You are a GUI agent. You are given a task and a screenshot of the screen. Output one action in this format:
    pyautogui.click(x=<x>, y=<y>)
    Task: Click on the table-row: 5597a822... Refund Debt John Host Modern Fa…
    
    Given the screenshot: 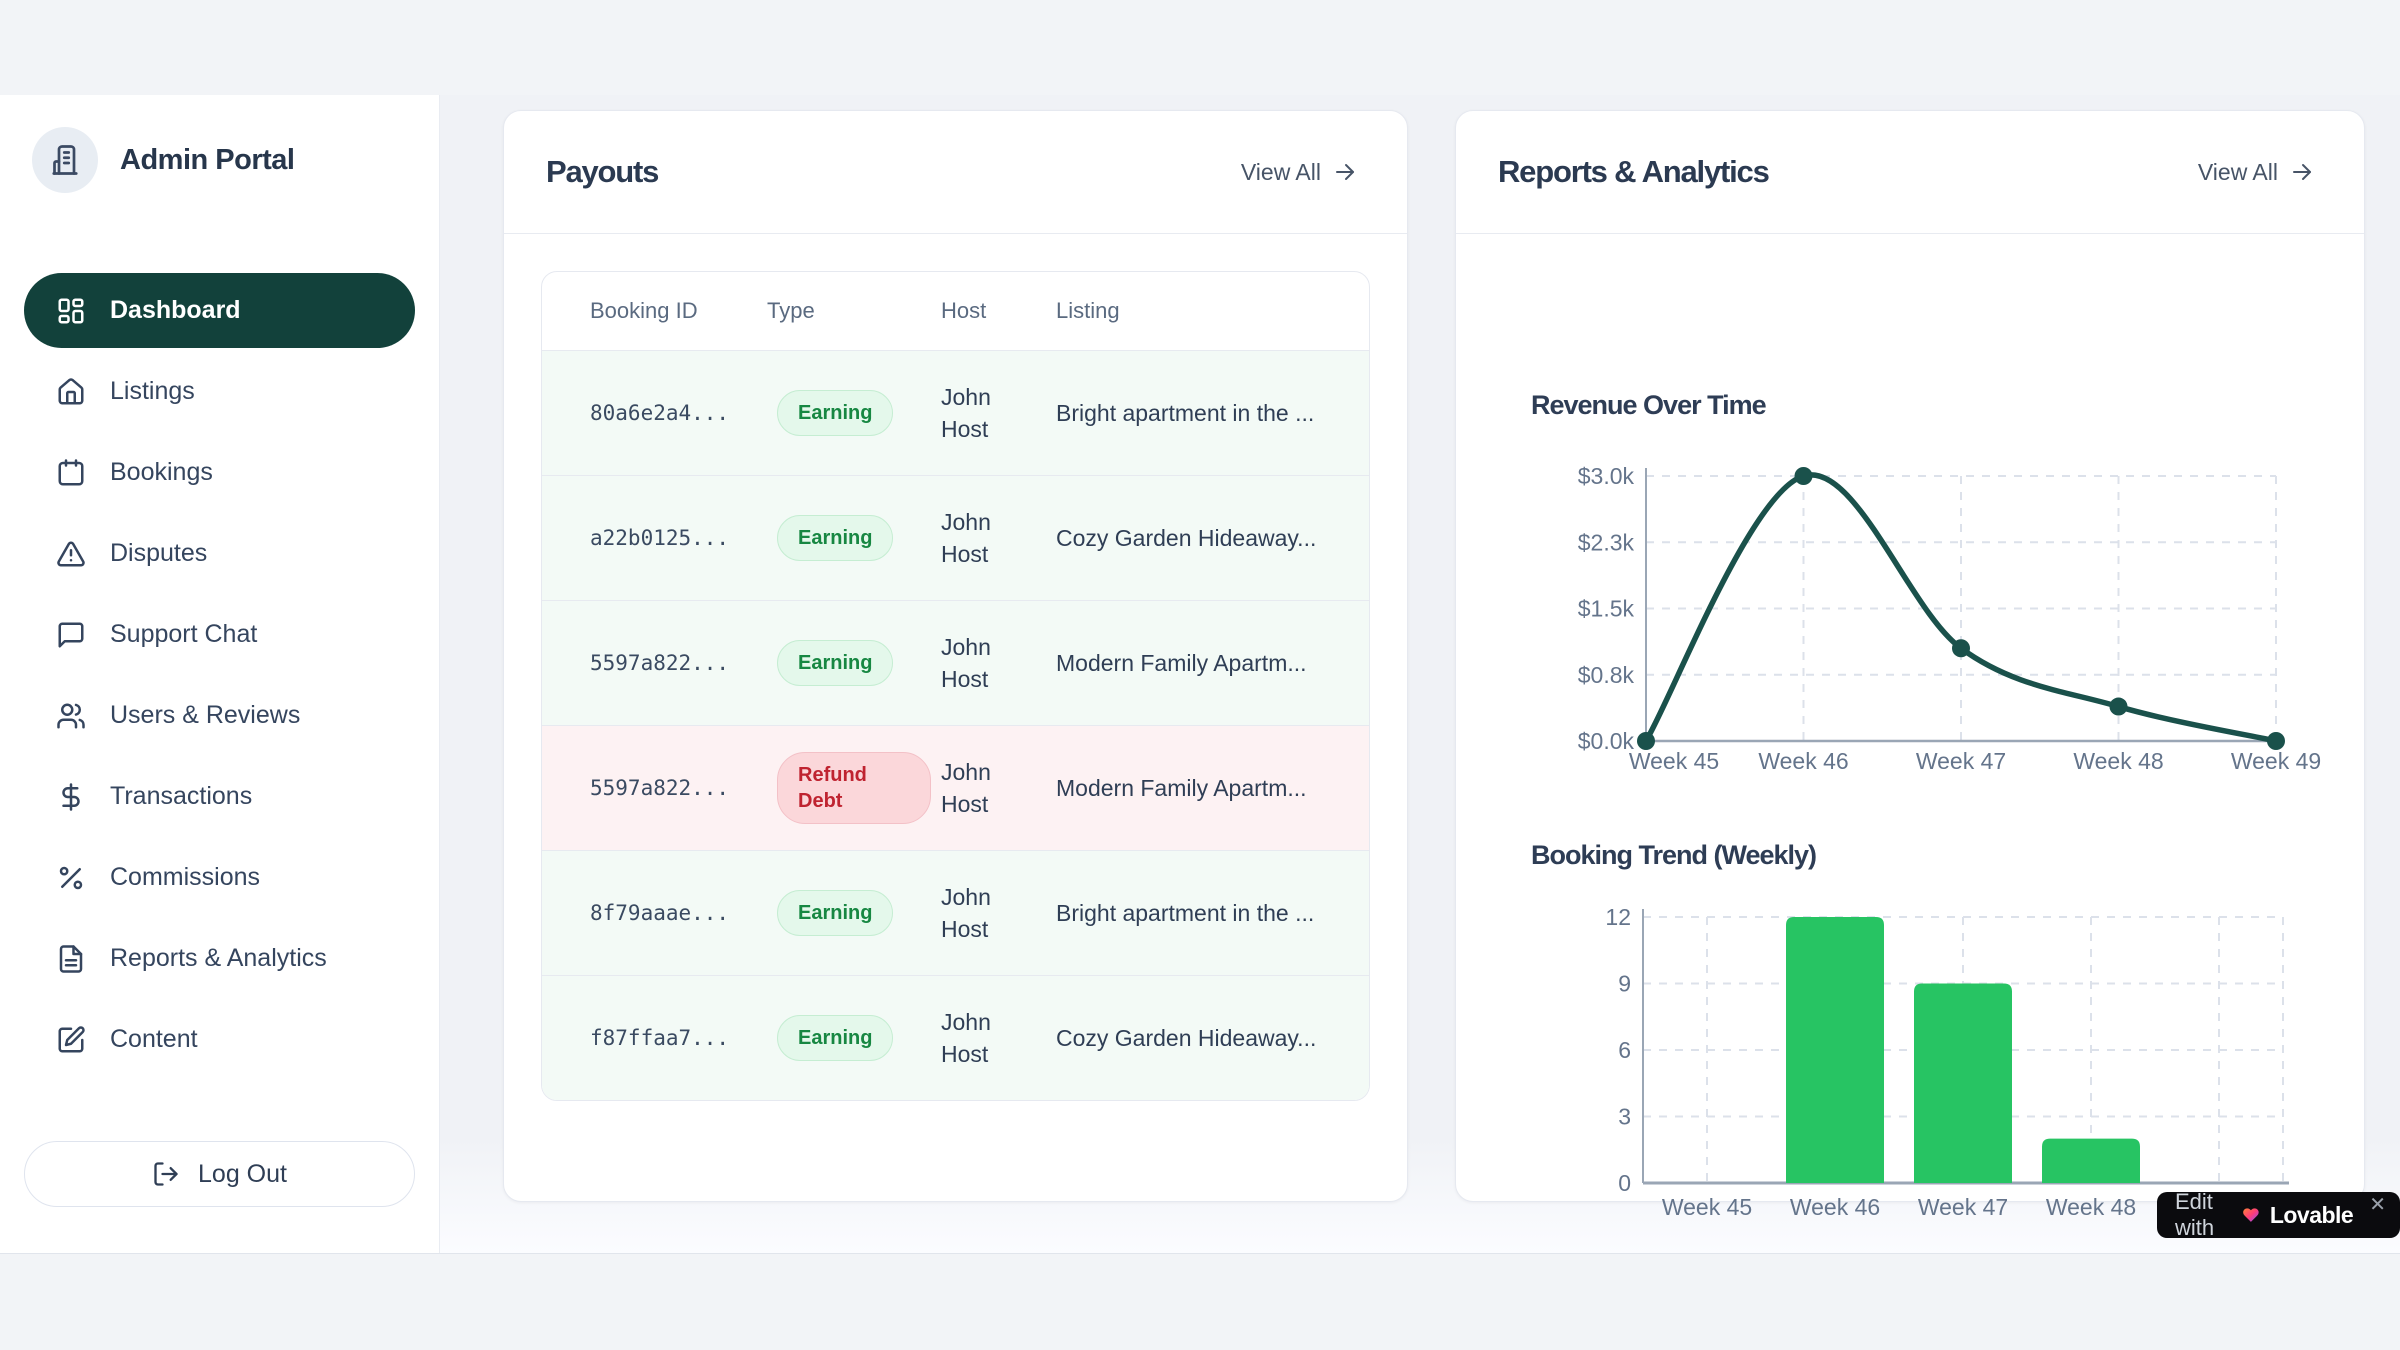 What is the action you would take?
    pyautogui.click(x=955, y=788)
    